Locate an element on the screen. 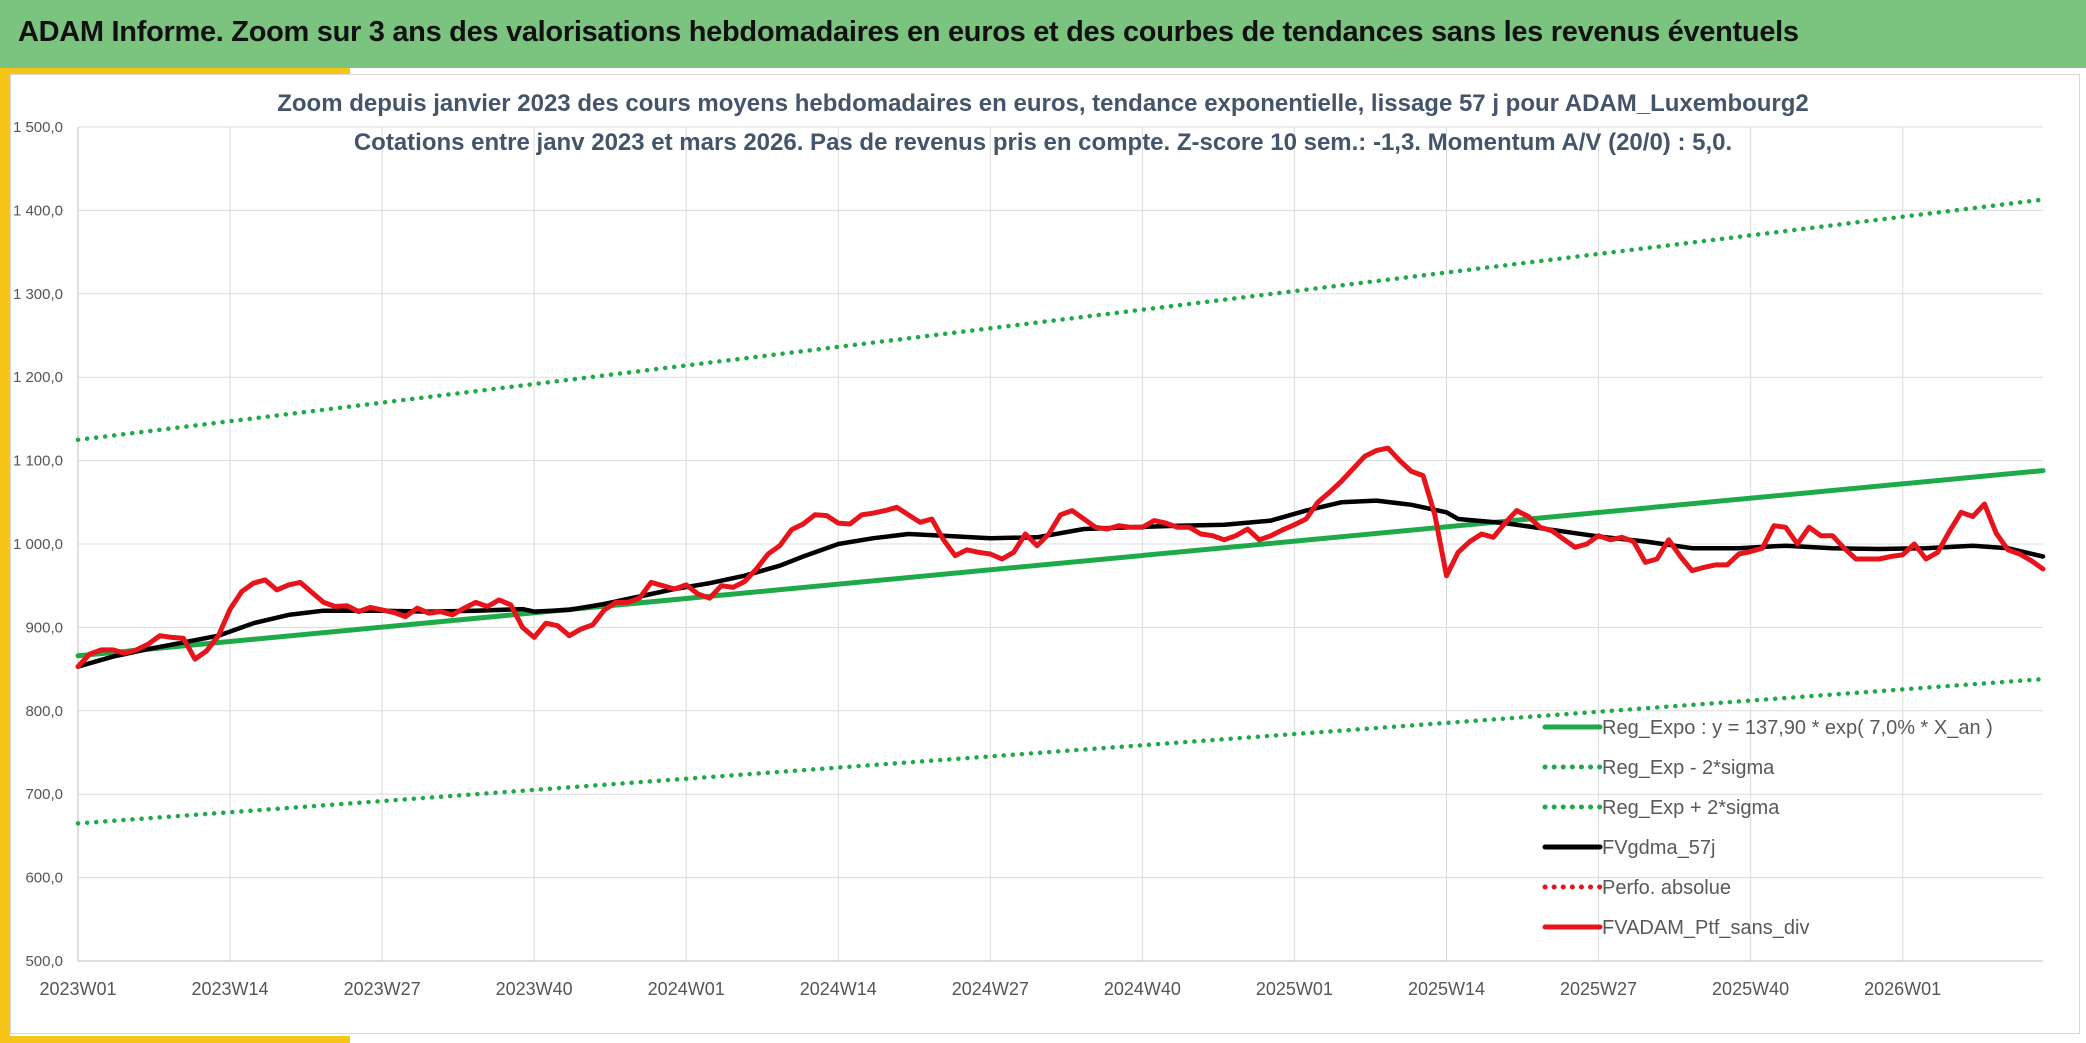 This screenshot has width=2086, height=1043. legend-label: FVgdma_57j is located at coordinates (1658, 848).